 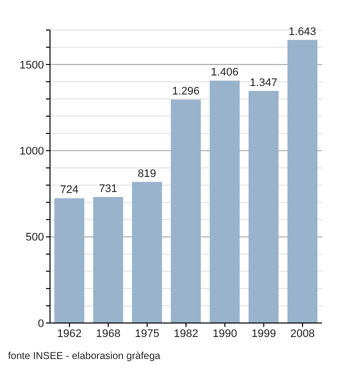 What do you see at coordinates (69, 190) in the screenshot?
I see `data-label: 724` at bounding box center [69, 190].